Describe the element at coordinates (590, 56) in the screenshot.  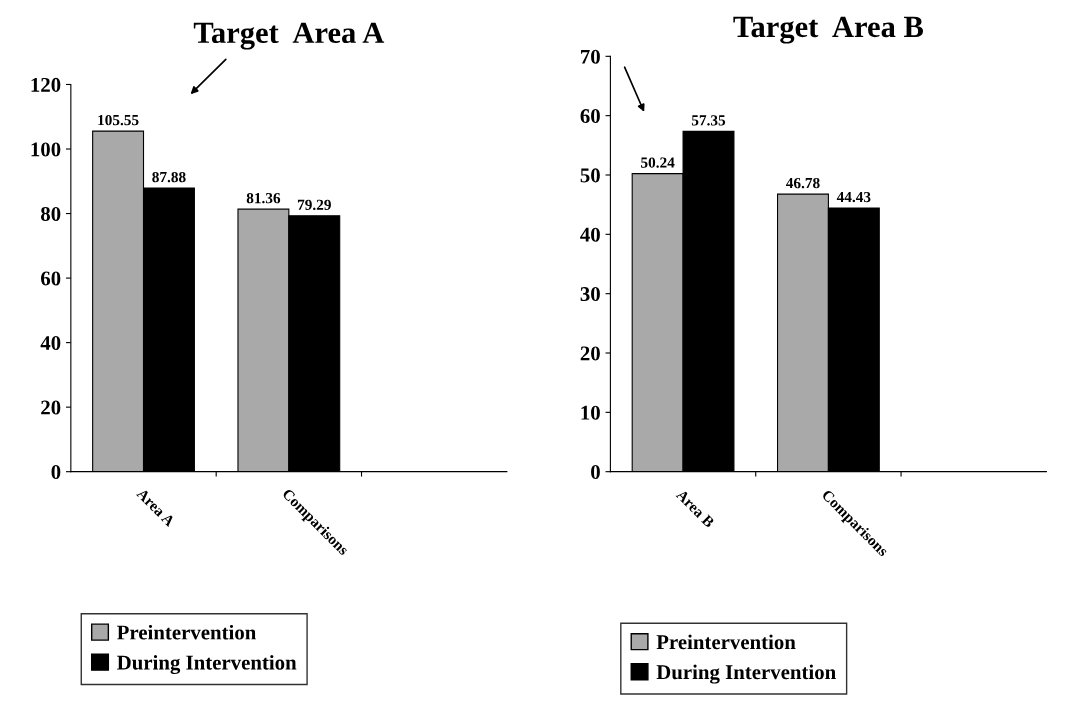
I see `y-tick-label: 70` at that location.